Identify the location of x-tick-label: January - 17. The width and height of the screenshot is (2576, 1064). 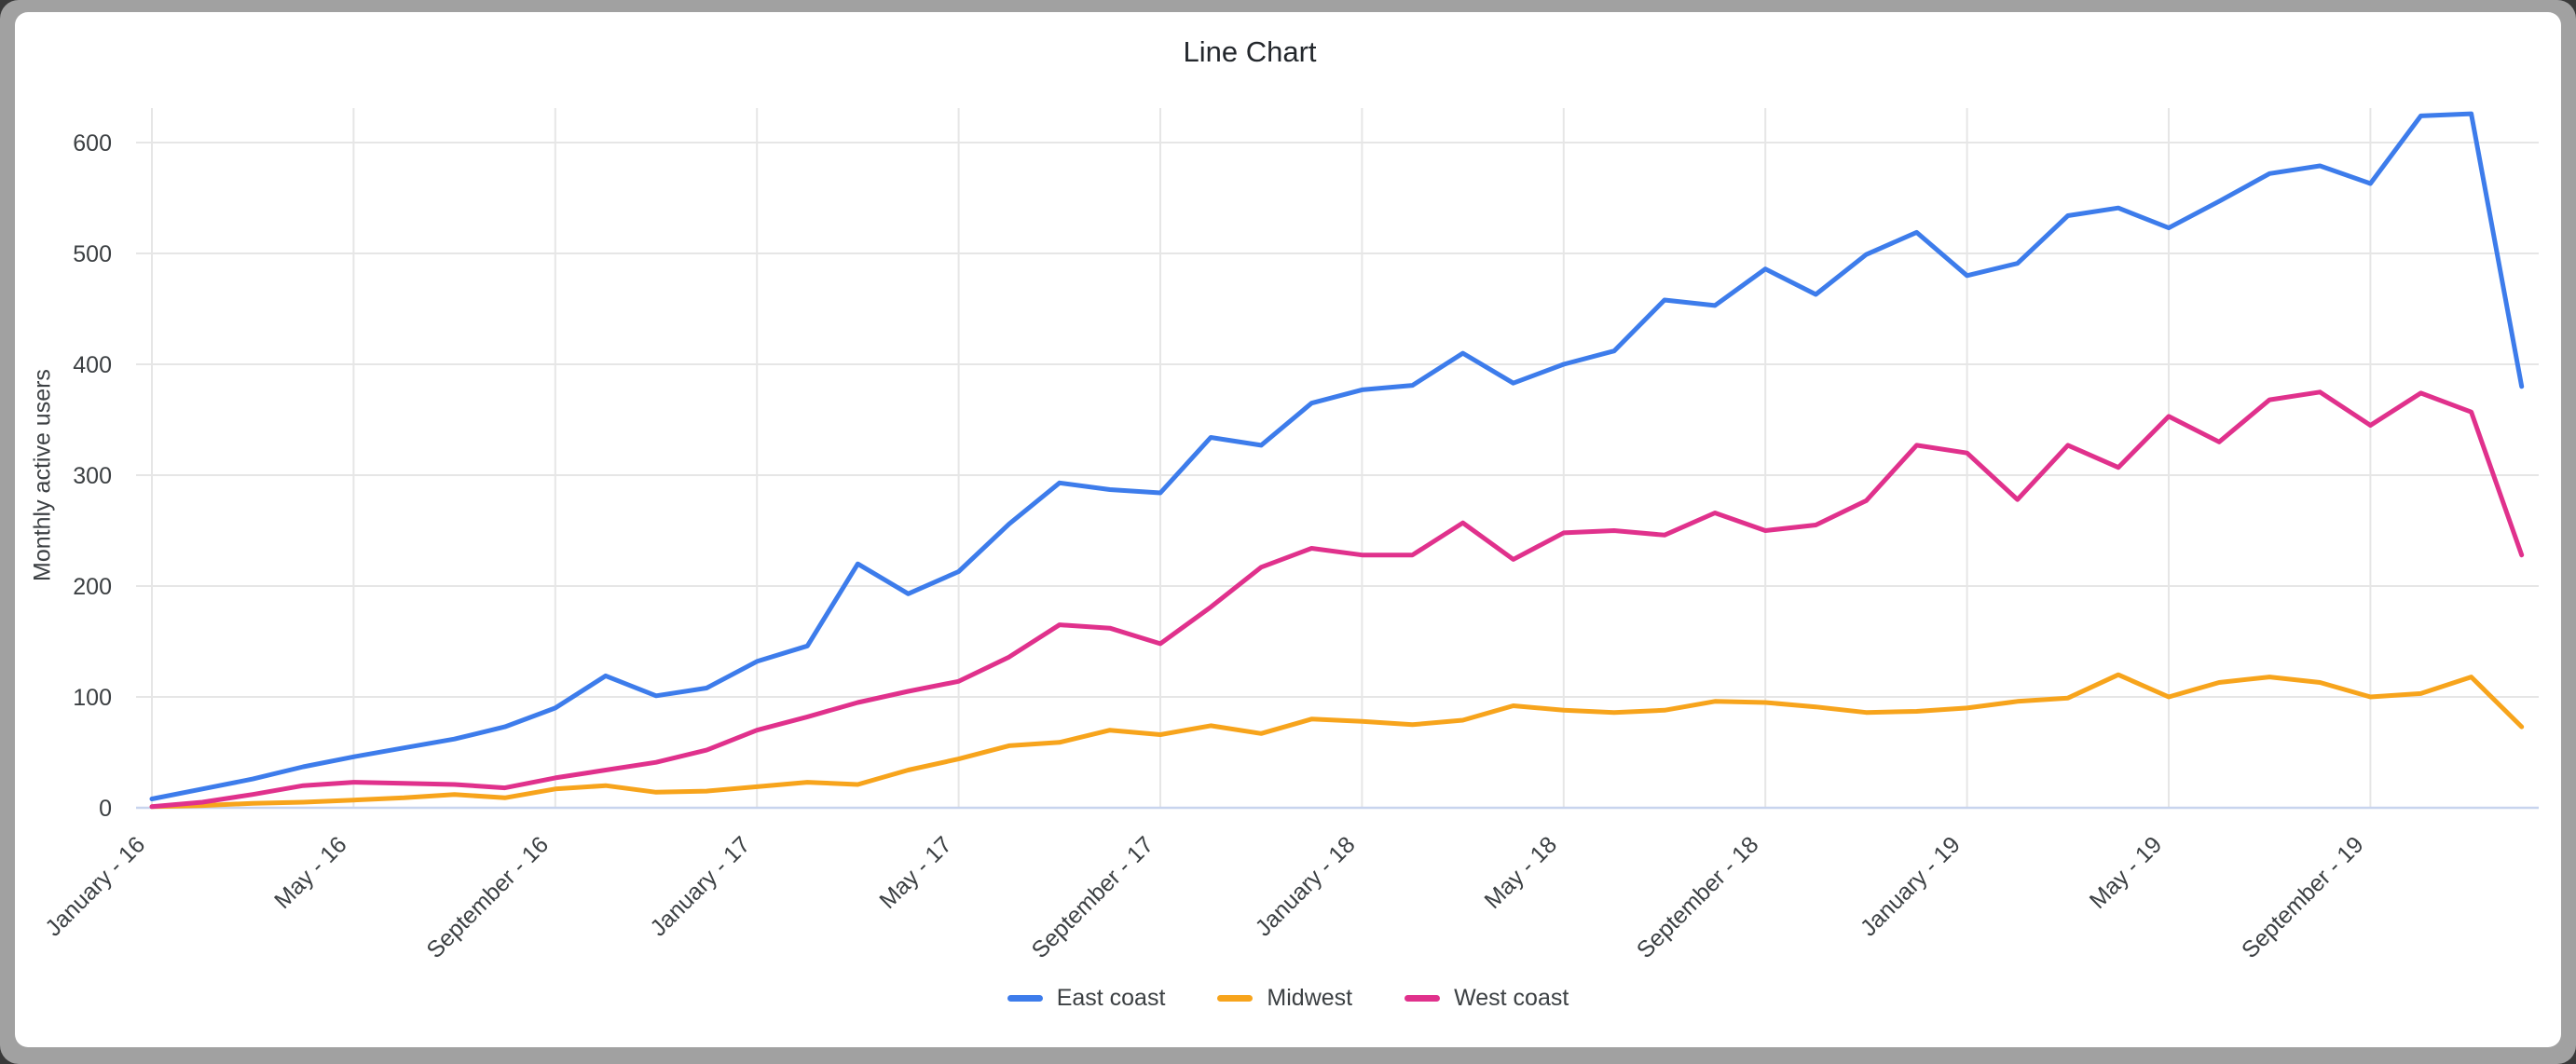
(700, 886).